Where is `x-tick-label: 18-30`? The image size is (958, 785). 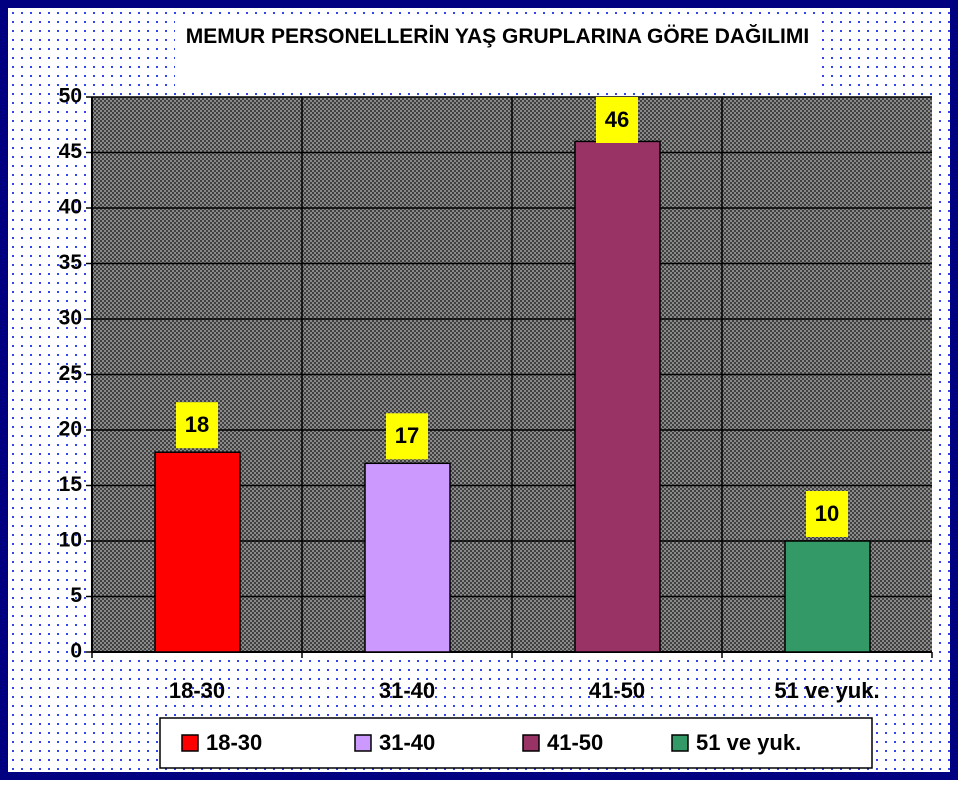
x-tick-label: 18-30 is located at coordinates (197, 690).